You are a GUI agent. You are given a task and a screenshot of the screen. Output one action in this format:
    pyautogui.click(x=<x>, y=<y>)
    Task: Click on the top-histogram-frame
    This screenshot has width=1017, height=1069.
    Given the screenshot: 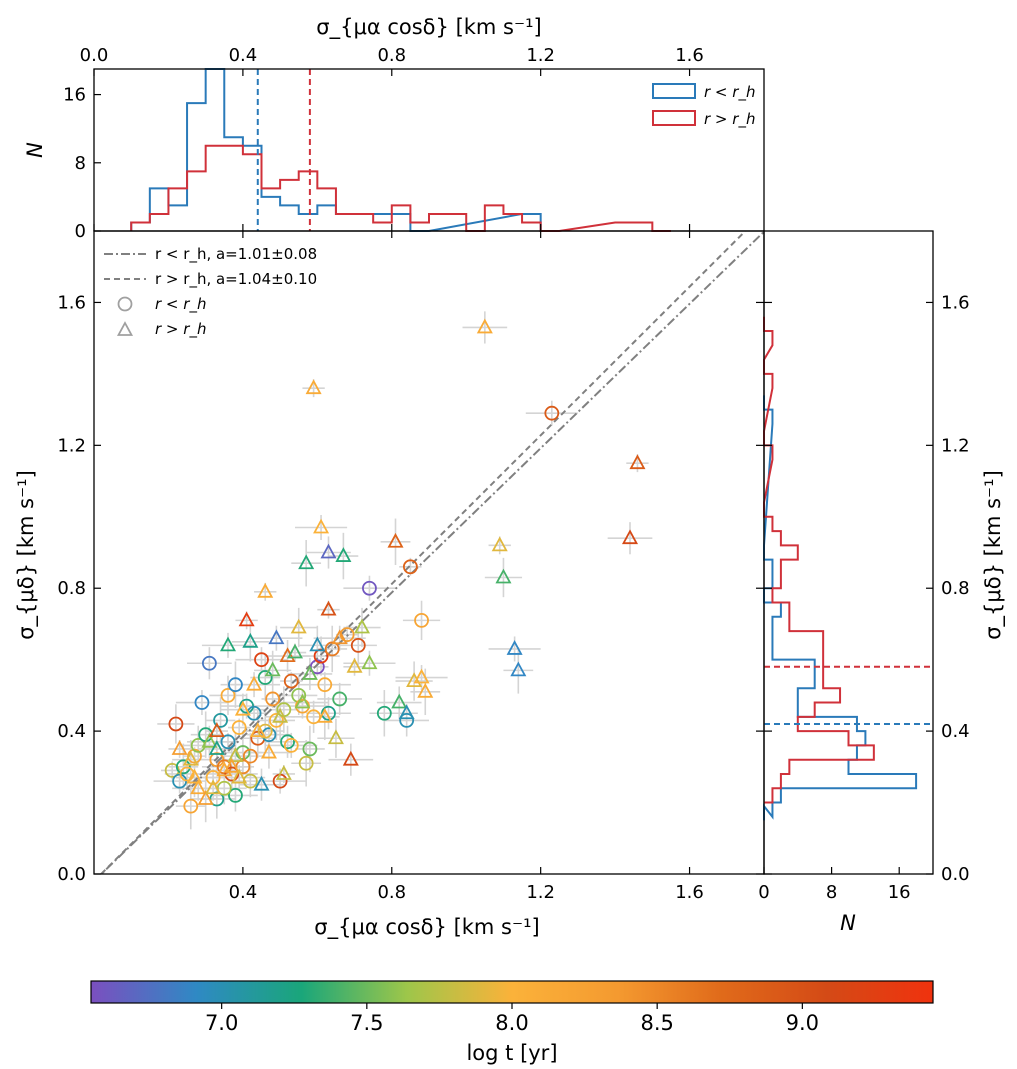 What is the action you would take?
    pyautogui.click(x=429, y=150)
    